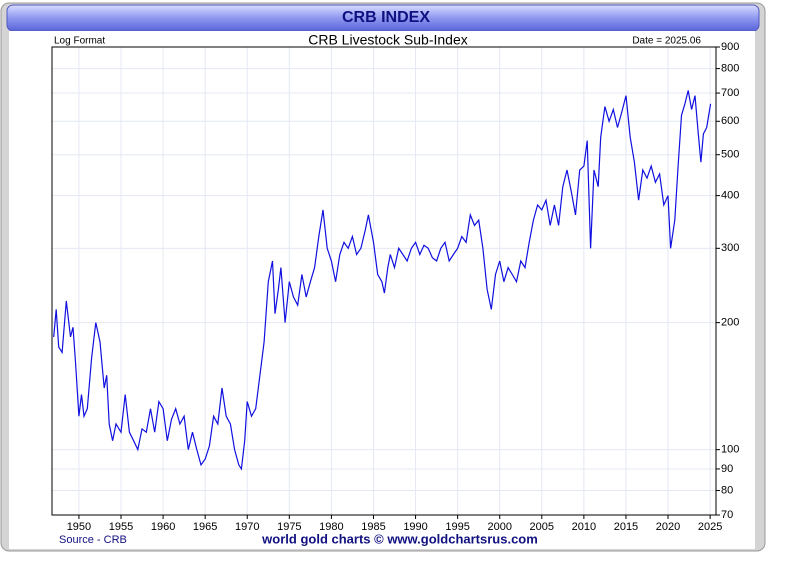  I want to click on date-note: Date = 2025.06, so click(666, 41).